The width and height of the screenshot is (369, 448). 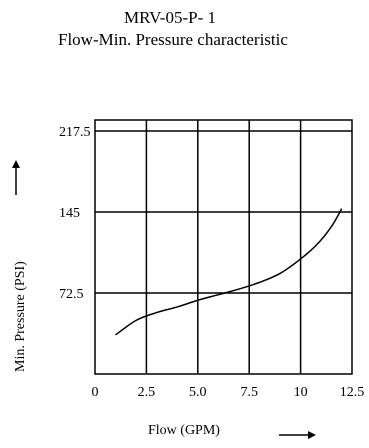 What do you see at coordinates (170, 17) in the screenshot?
I see `chart-title: MRV-05-P- 1` at bounding box center [170, 17].